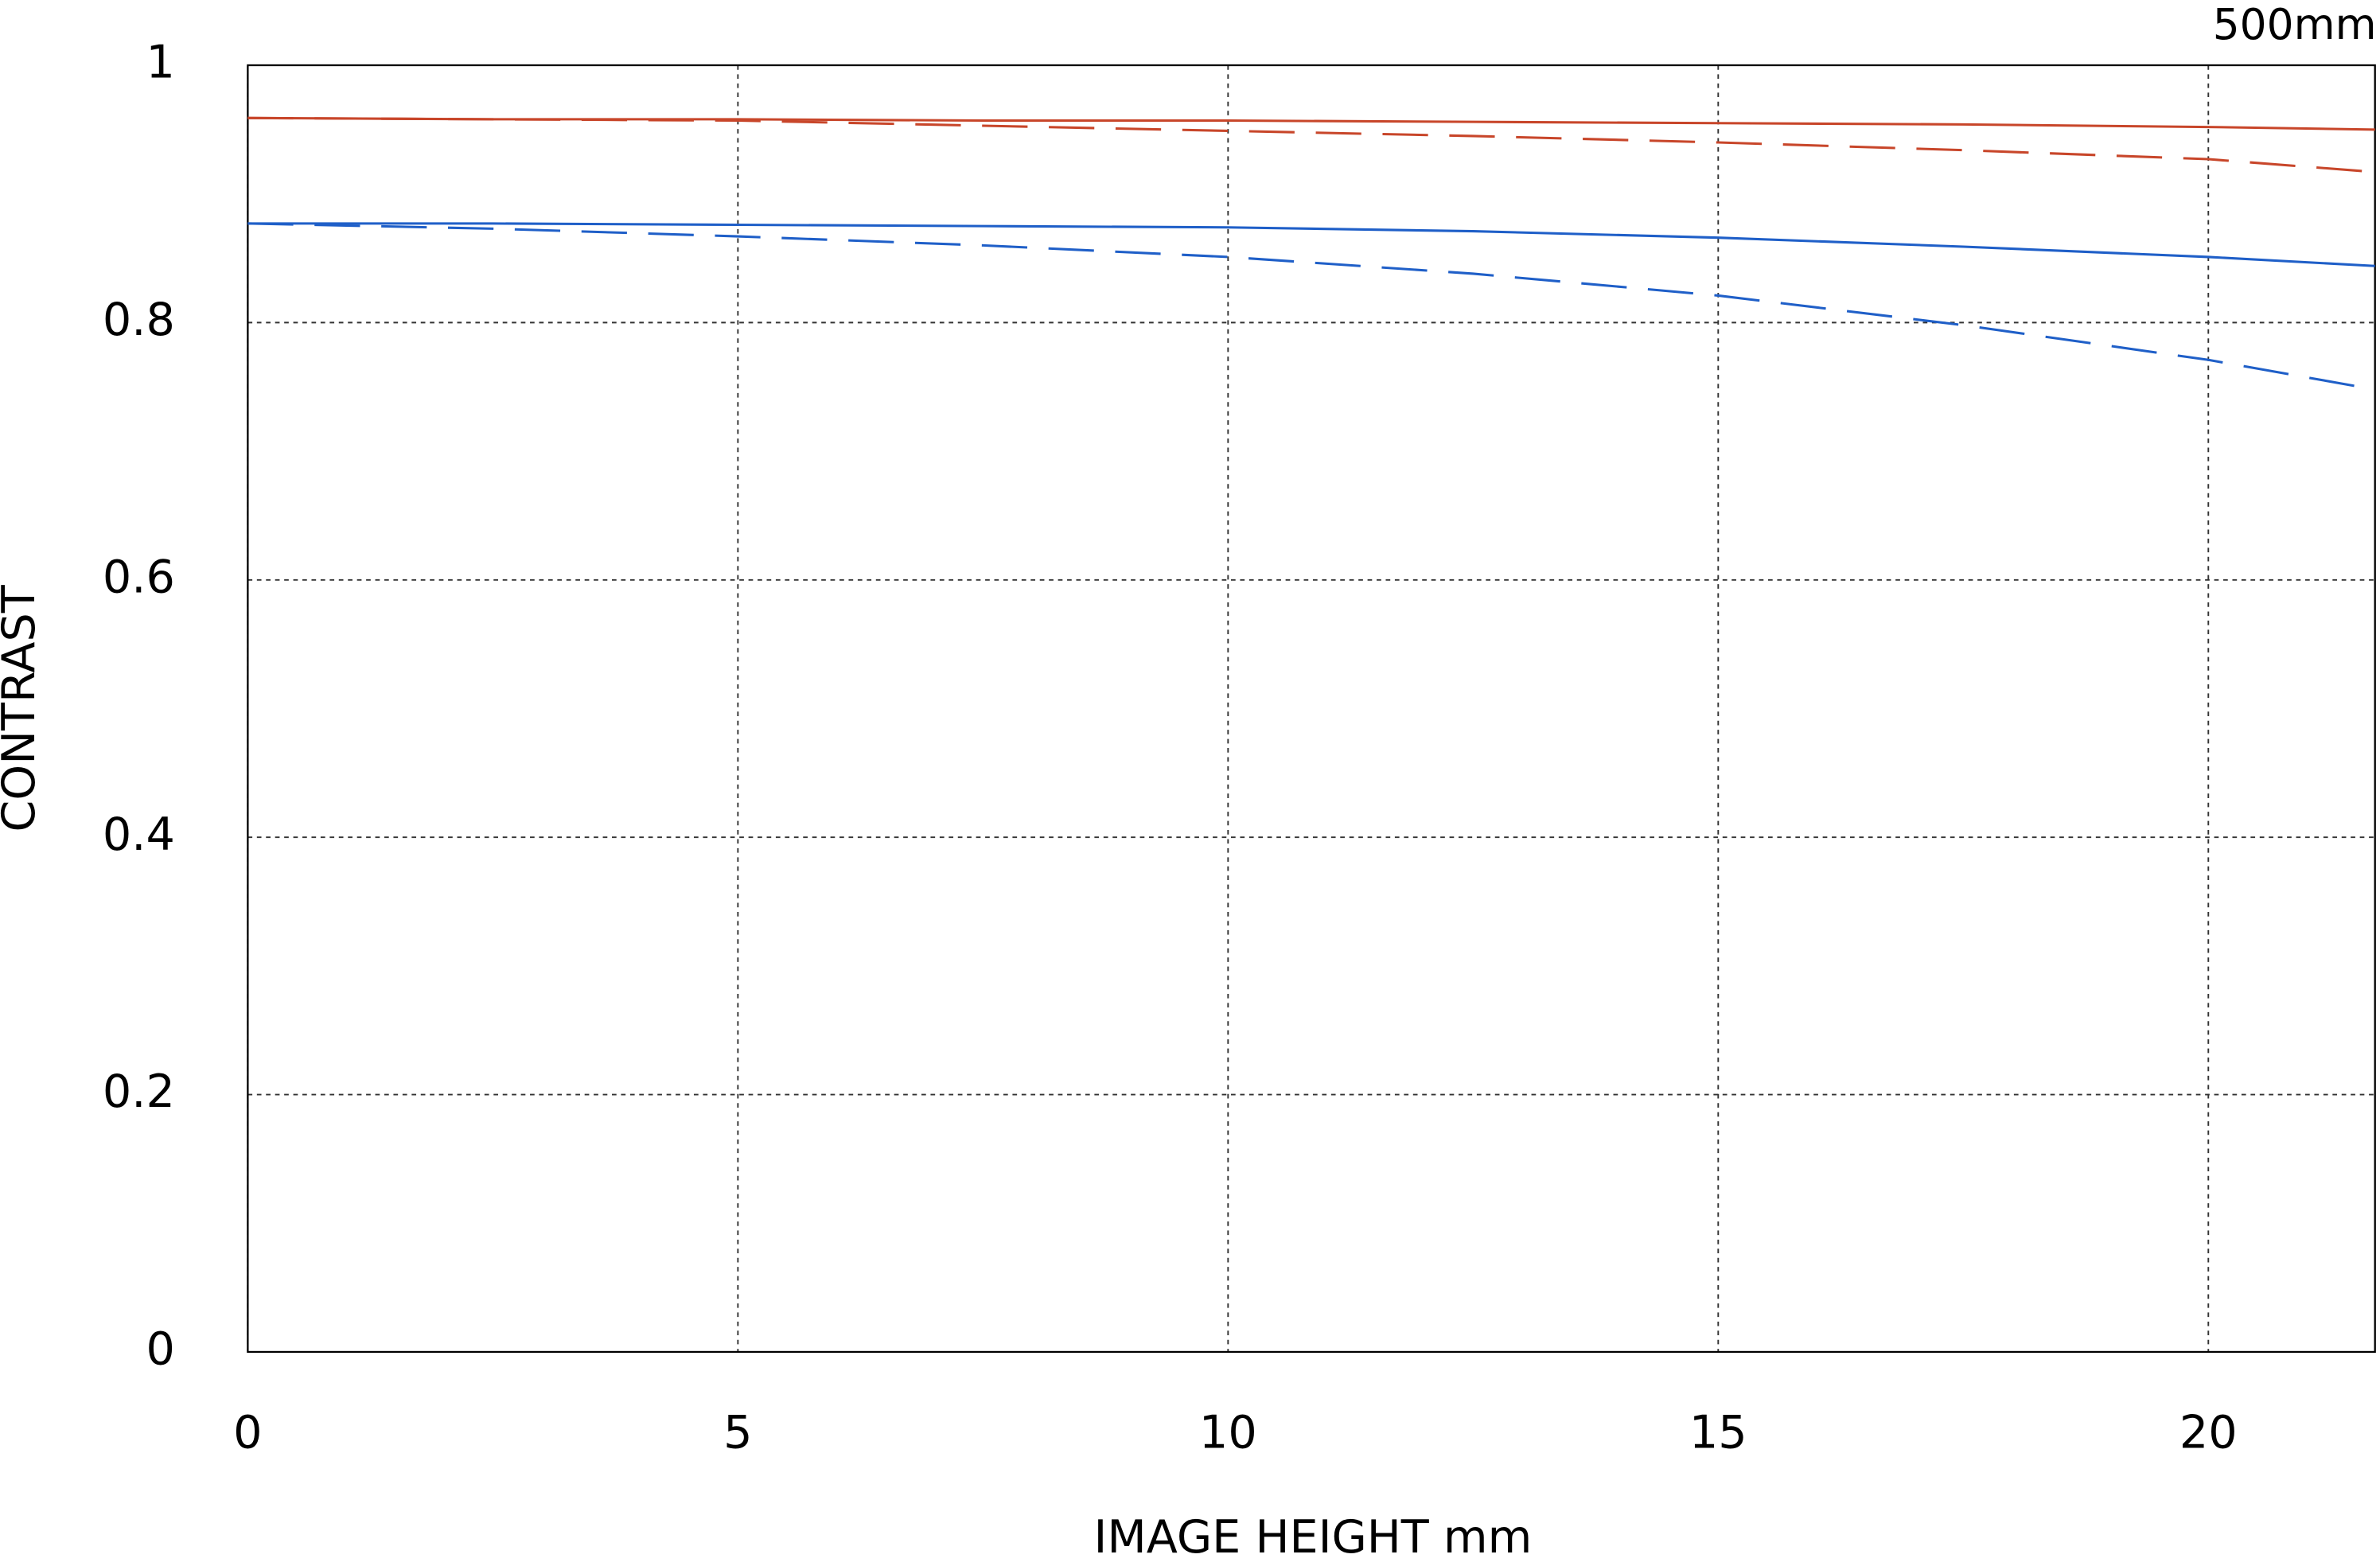  I want to click on y-tick-label: 0, so click(160, 1349).